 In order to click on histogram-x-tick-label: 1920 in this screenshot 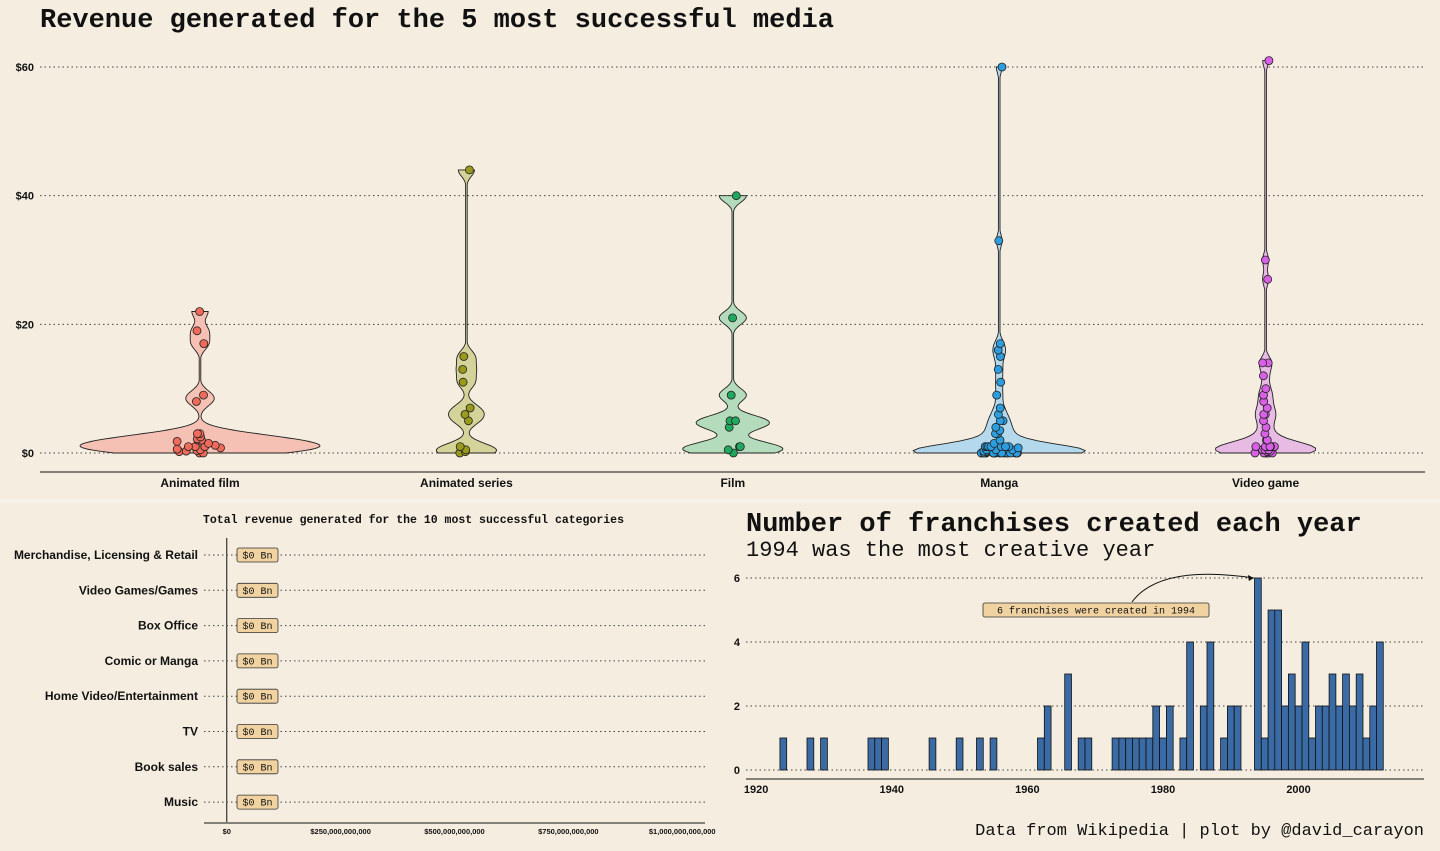, I will do `click(756, 790)`.